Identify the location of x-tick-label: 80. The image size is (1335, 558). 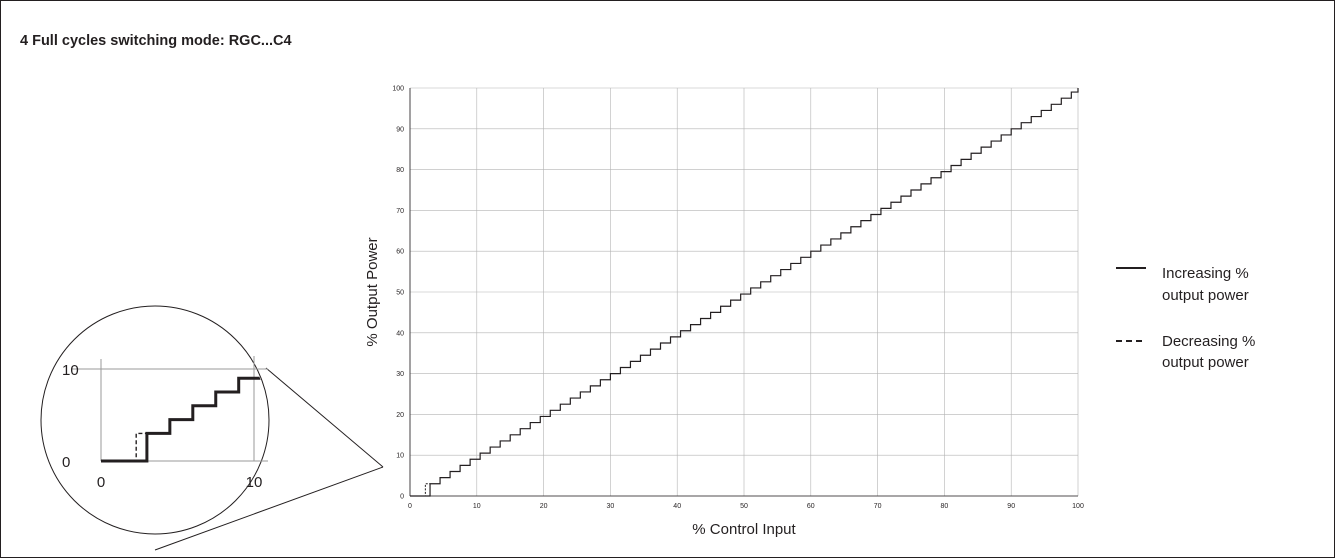
(945, 506).